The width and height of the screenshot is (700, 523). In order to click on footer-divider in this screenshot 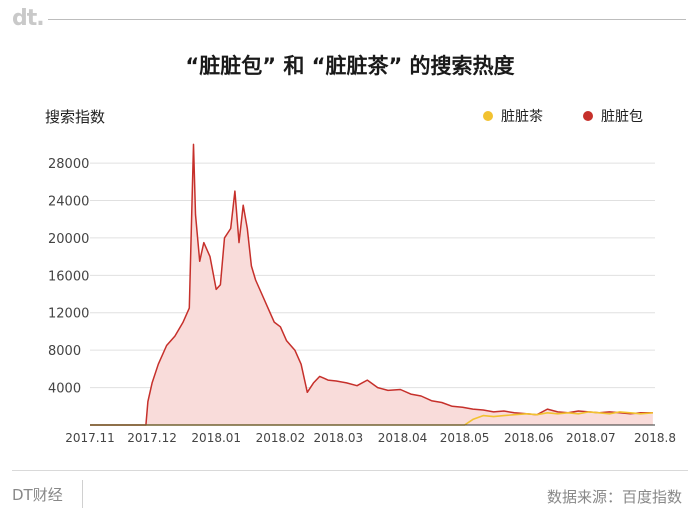, I will do `click(350, 470)`.